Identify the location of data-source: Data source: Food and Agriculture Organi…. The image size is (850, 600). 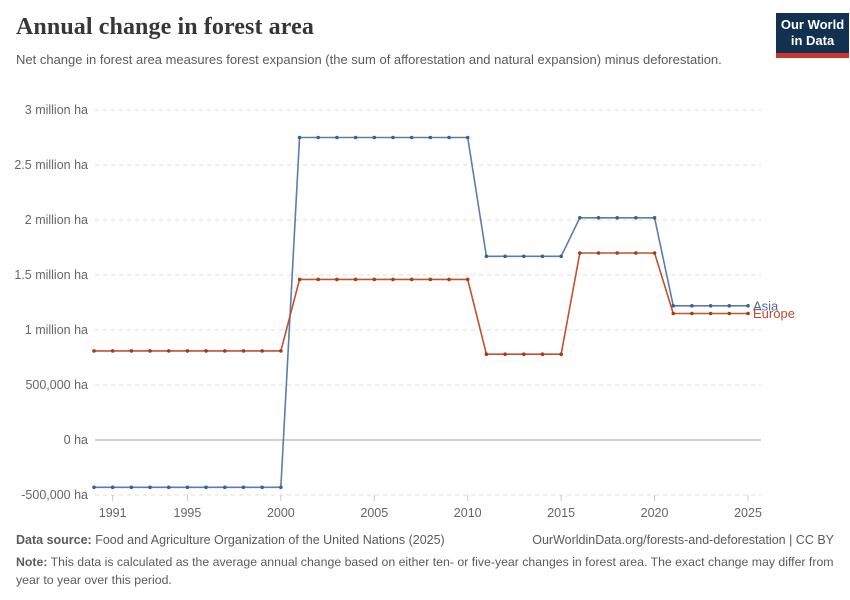
(230, 540).